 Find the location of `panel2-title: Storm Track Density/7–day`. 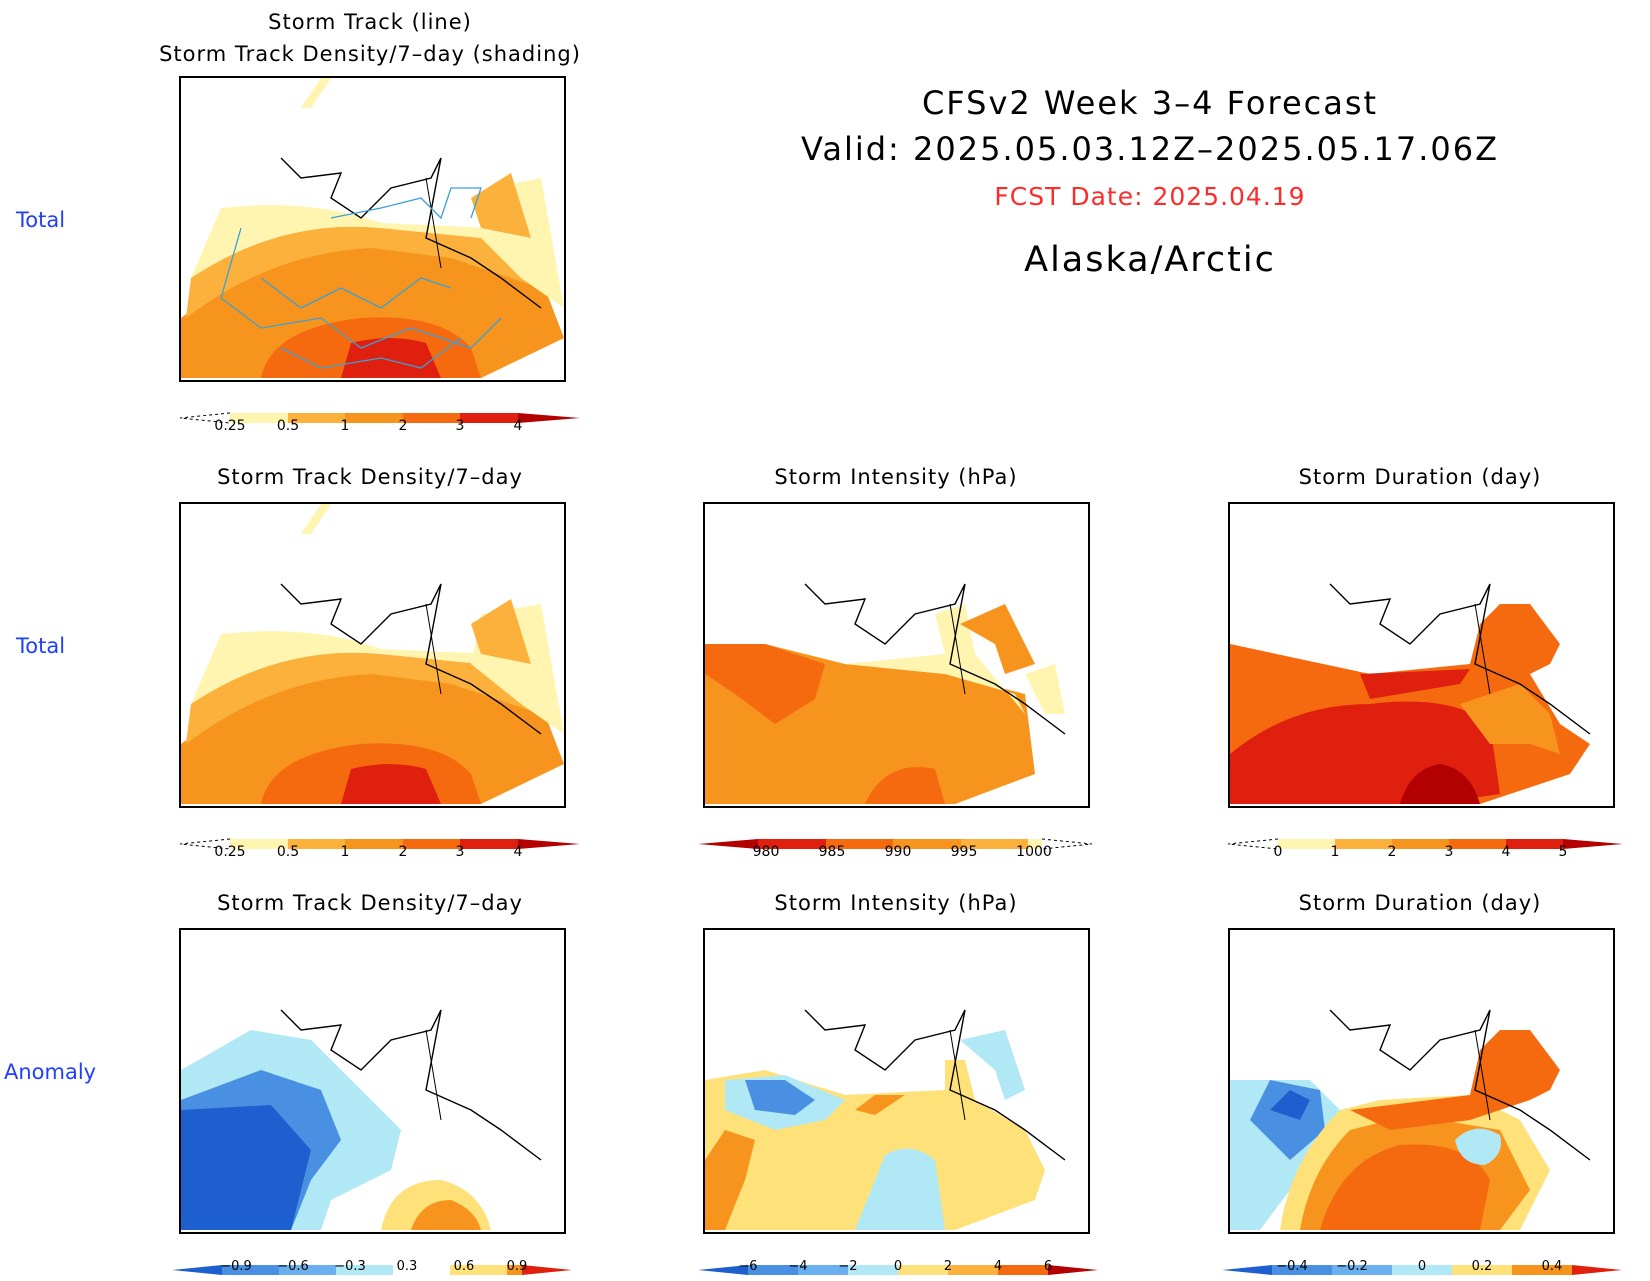

panel2-title: Storm Track Density/7–day is located at coordinates (370, 477).